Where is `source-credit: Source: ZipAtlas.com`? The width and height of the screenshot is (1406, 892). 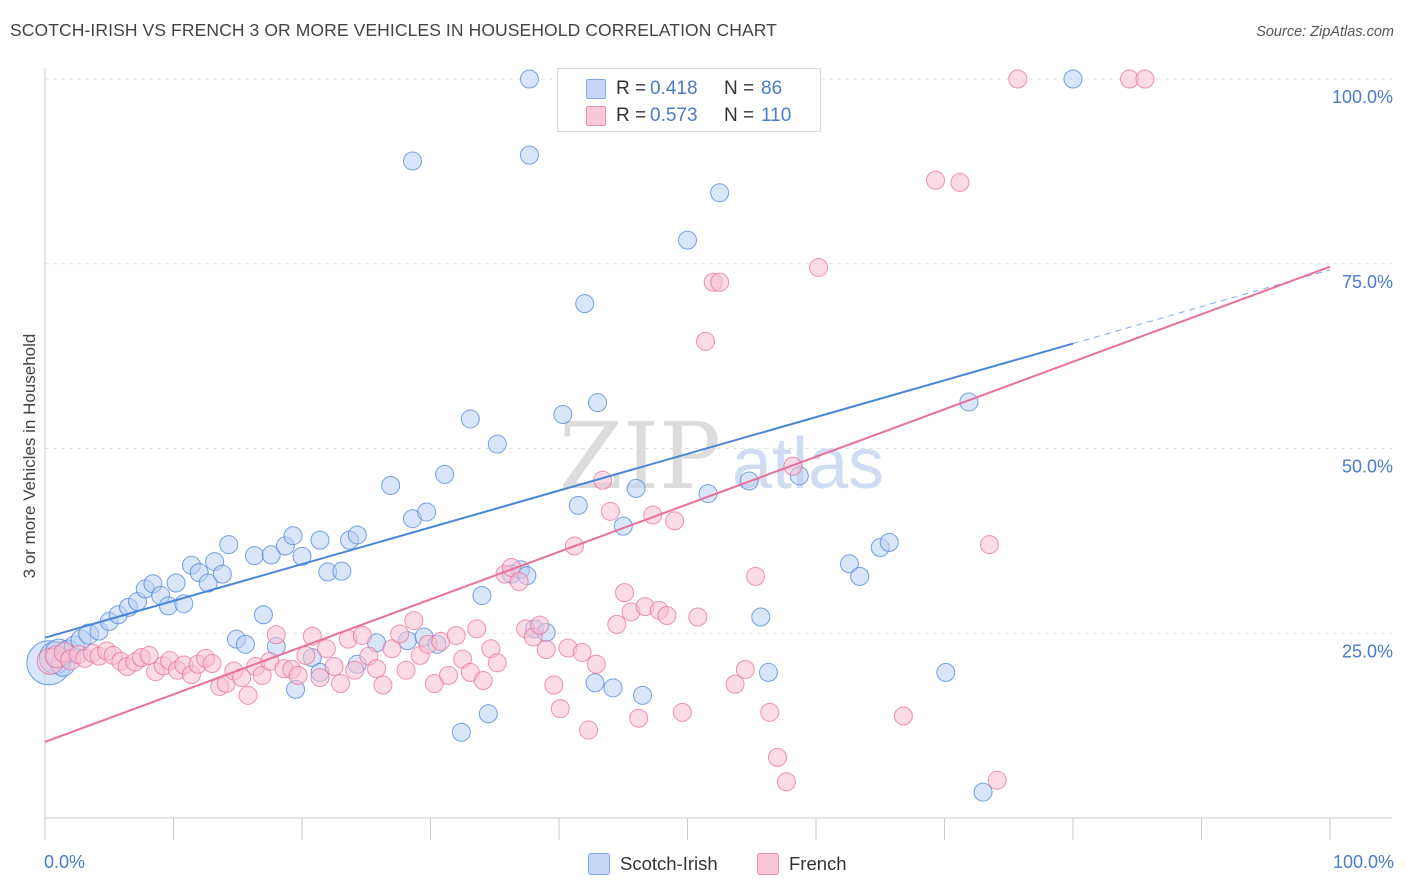 source-credit: Source: ZipAtlas.com is located at coordinates (1325, 32).